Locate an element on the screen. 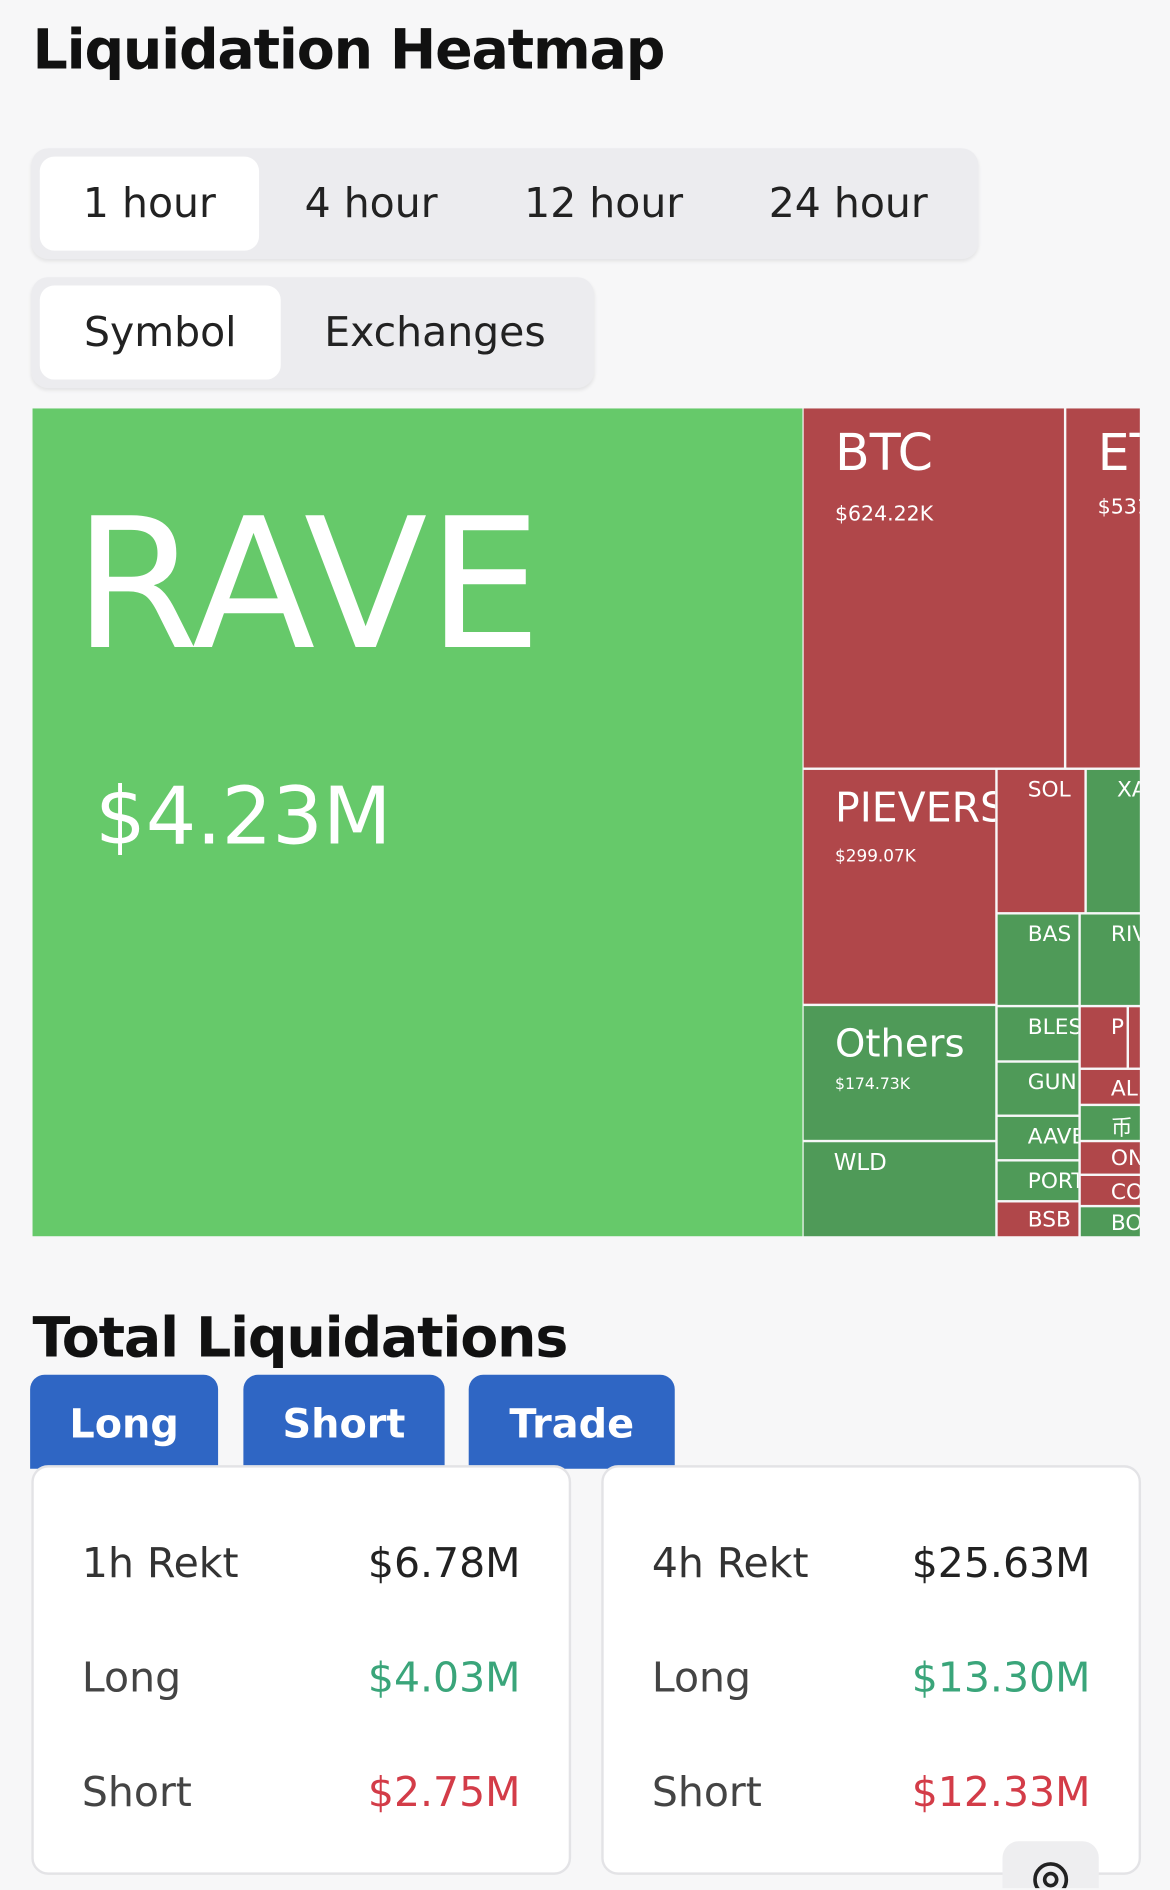 Image resolution: width=1170 pixels, height=1890 pixels. tab: Symbol is located at coordinates (160, 332).